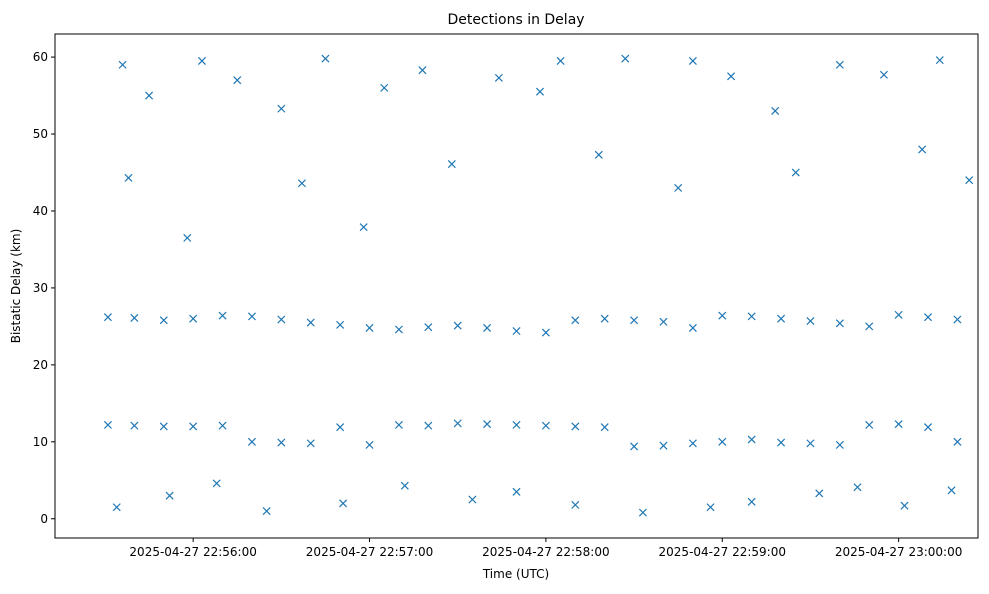  I want to click on y-tick-label: 10, so click(40, 442).